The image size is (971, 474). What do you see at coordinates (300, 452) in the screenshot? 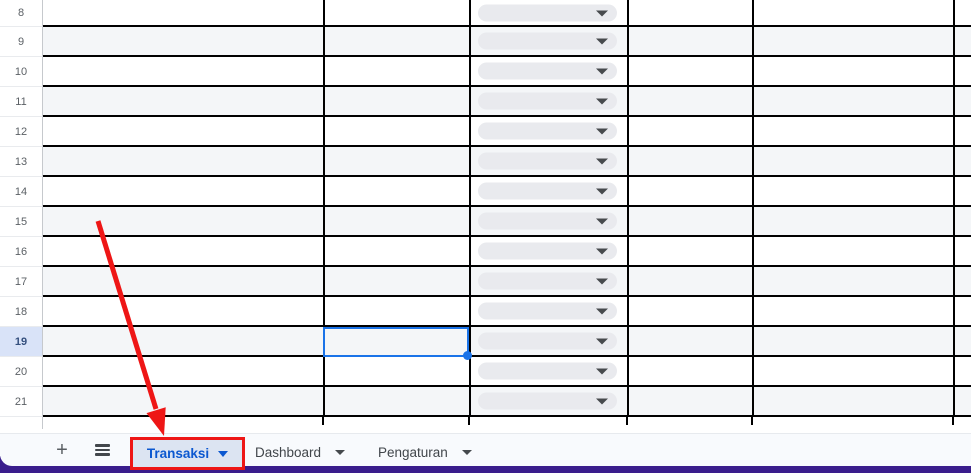
I see `tab-dashboard: Dashboard` at bounding box center [300, 452].